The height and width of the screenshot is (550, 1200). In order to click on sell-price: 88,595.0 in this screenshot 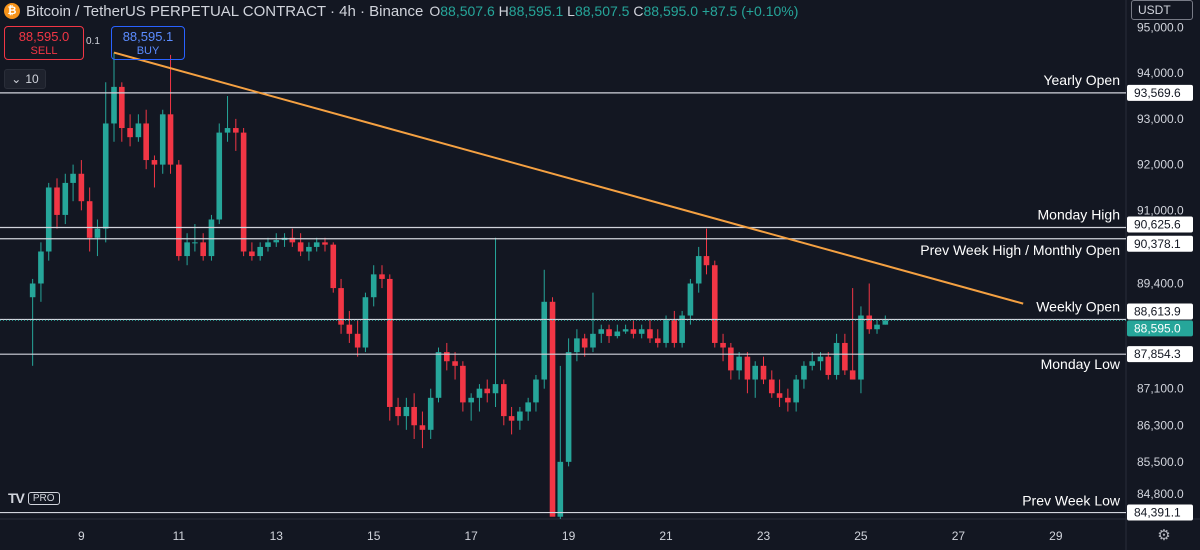, I will do `click(44, 36)`.